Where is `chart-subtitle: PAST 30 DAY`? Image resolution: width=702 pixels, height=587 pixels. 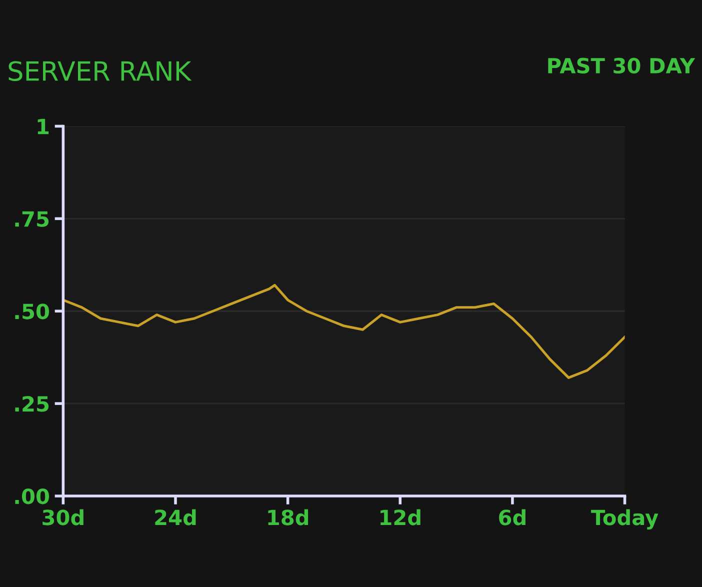 chart-subtitle: PAST 30 DAY is located at coordinates (622, 66).